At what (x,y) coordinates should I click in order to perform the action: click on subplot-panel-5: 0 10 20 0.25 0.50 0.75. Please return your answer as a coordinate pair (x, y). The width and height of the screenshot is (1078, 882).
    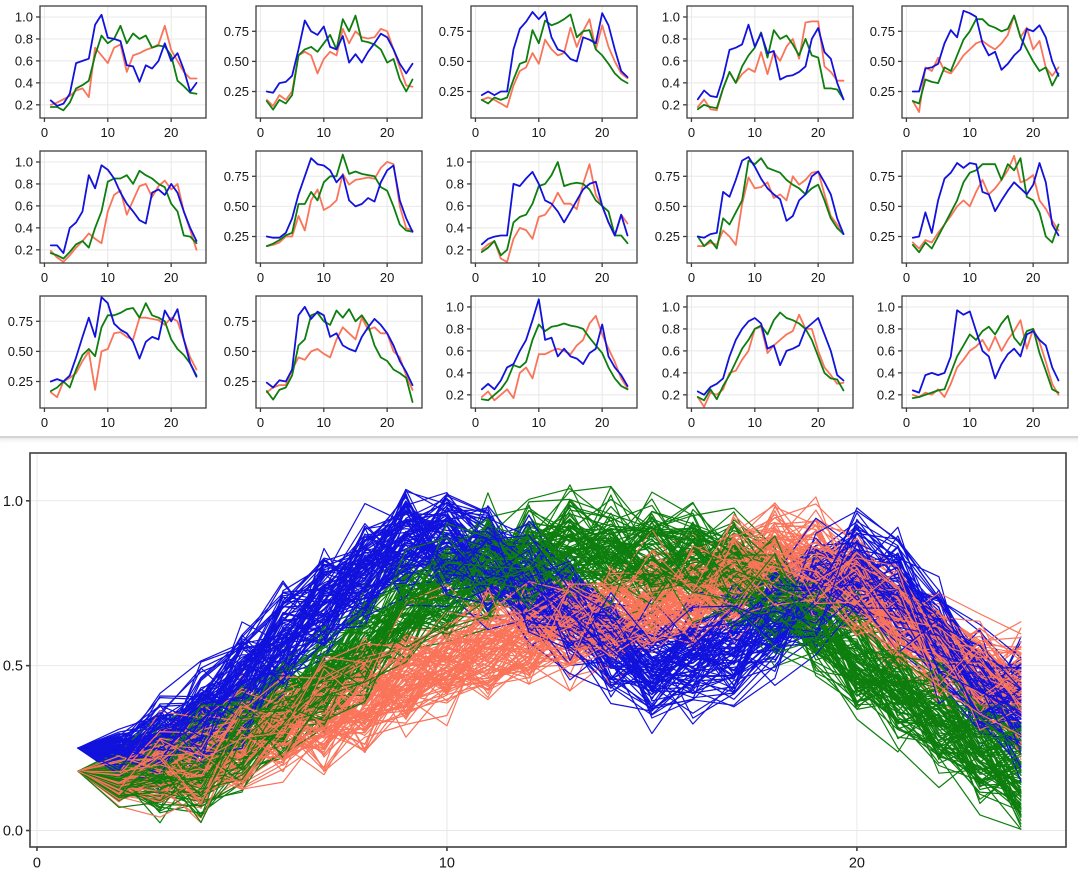
    Looking at the image, I should click on (970, 72).